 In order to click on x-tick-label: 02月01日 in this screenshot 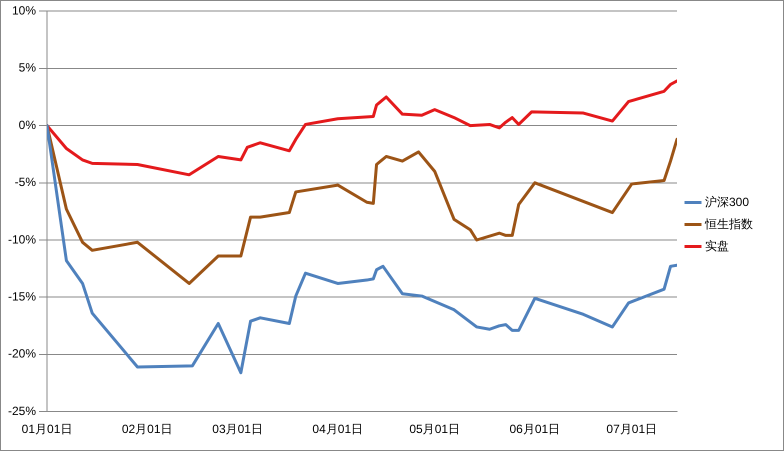, I will do `click(147, 429)`.